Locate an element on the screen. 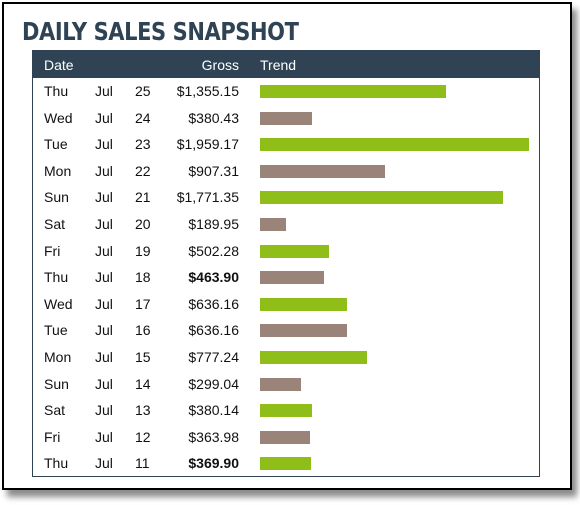 Image resolution: width=580 pixels, height=505 pixels. table-header: Date Gross Trend is located at coordinates (286, 64).